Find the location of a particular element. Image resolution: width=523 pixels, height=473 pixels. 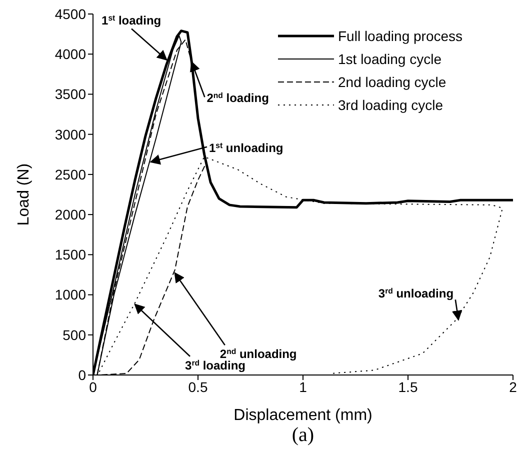

annotation: 1$^{st}$ unloading is located at coordinates (246, 147).